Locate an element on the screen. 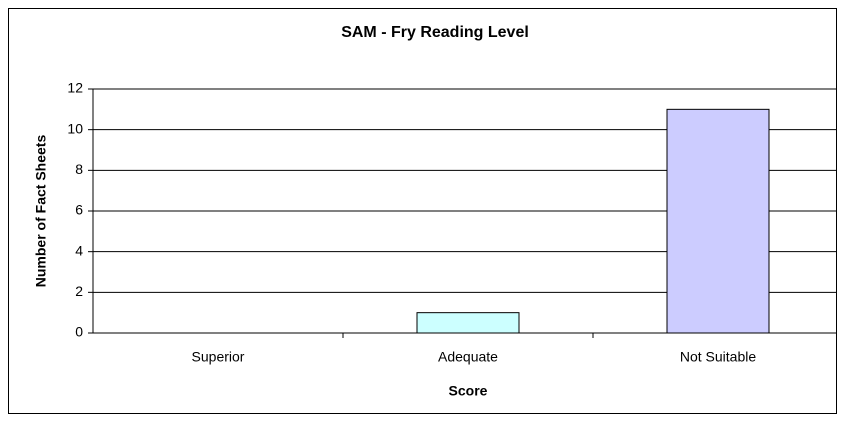  y-tick-label: 4 is located at coordinates (79, 250).